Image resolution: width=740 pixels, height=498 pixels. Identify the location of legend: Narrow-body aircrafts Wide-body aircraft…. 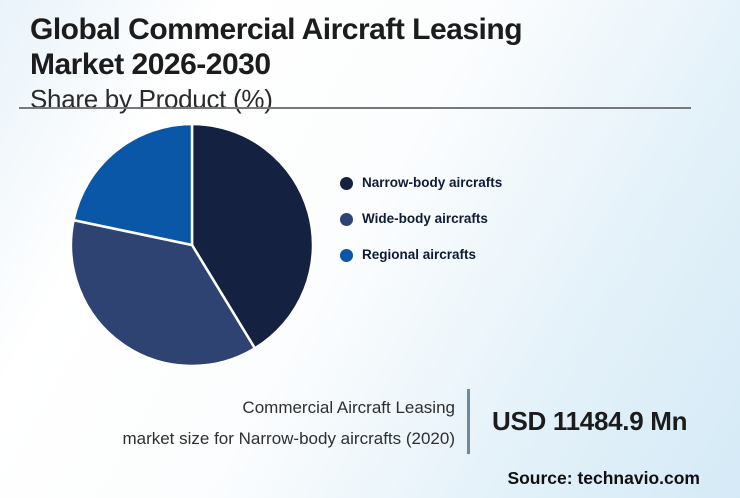
(421, 219).